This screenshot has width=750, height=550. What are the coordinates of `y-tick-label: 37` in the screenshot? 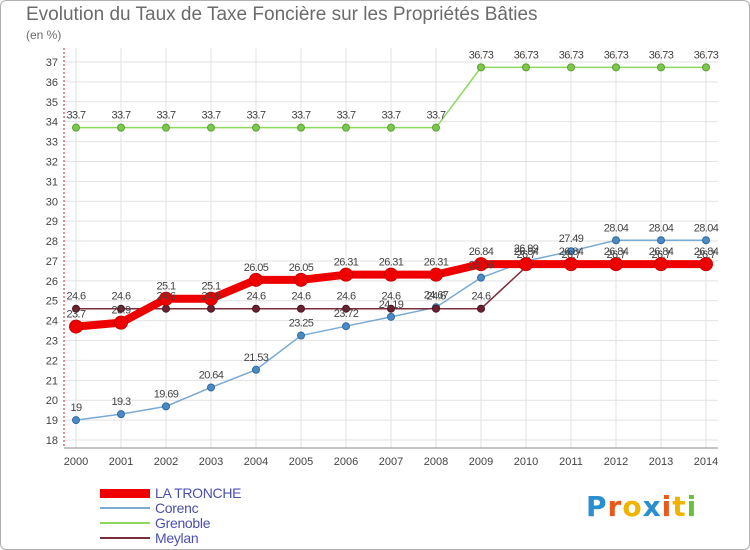 It's located at (52, 63).